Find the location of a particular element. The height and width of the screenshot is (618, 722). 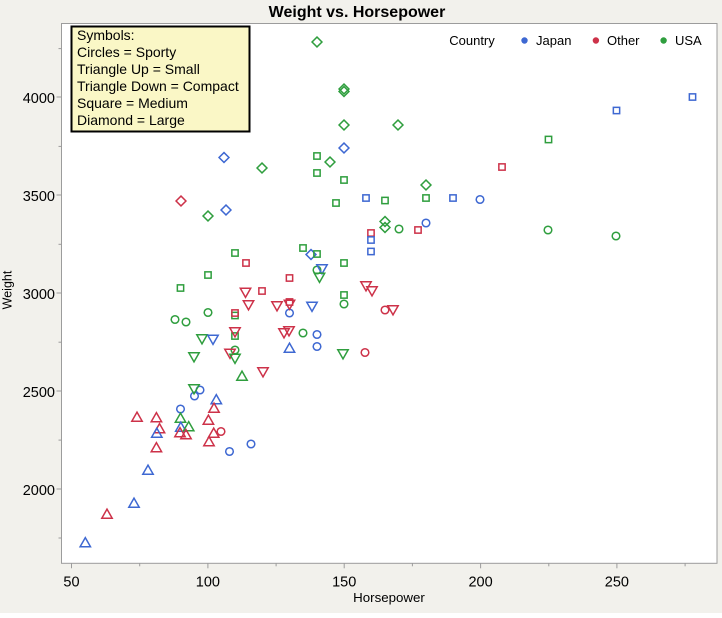

svg-text: 4000 is located at coordinates (39, 99).